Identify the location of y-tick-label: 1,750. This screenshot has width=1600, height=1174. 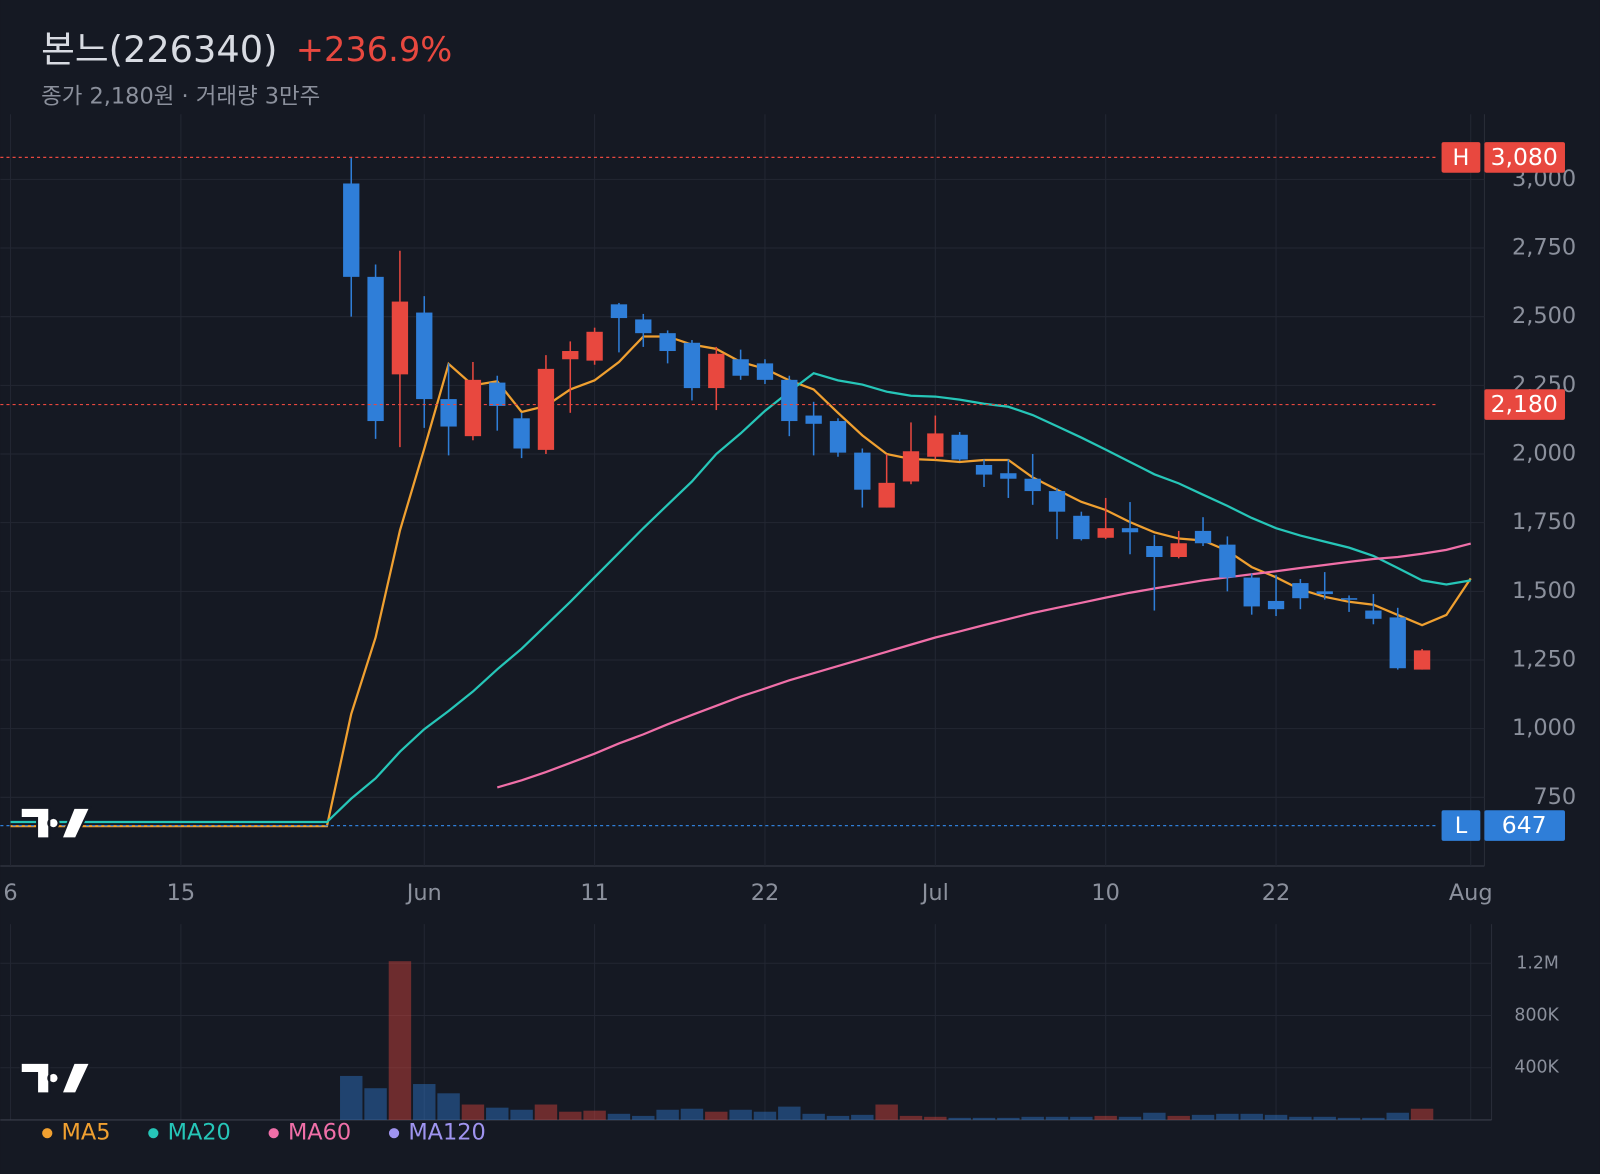
(1544, 522).